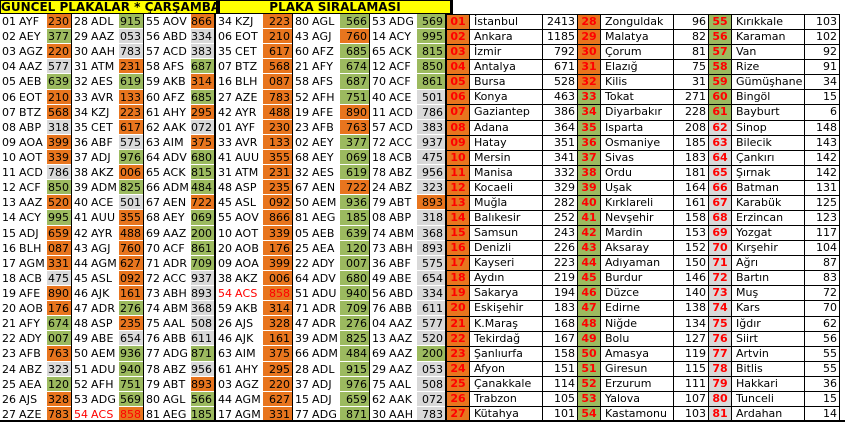 The image size is (845, 422). I want to click on city-row-İstanbul: 01 İstanbul 2413, so click(512, 23).